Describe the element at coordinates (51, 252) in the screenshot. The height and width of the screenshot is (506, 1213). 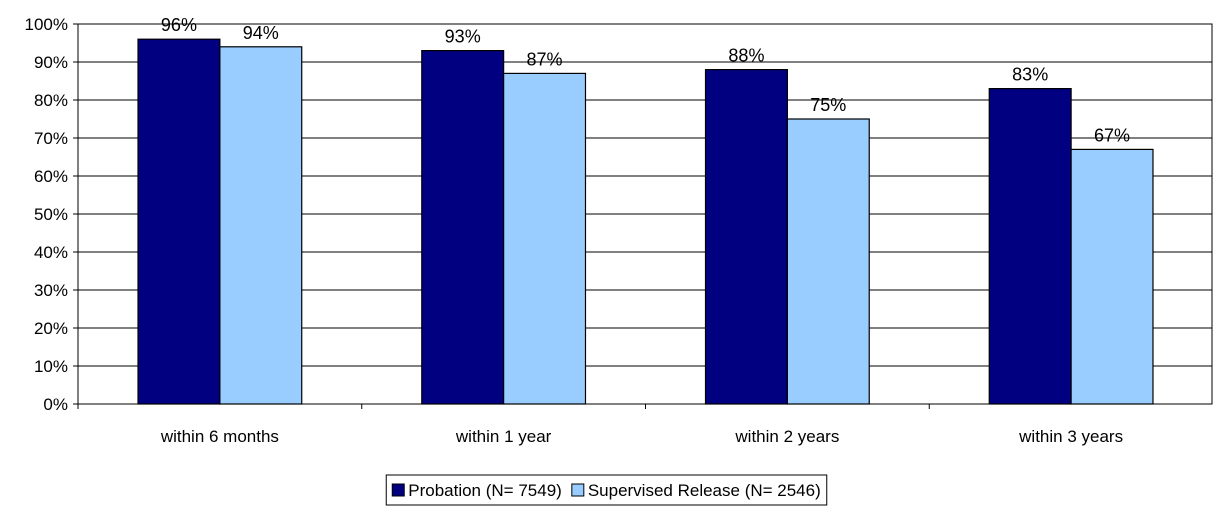
I see `y-tick-label: 40%` at that location.